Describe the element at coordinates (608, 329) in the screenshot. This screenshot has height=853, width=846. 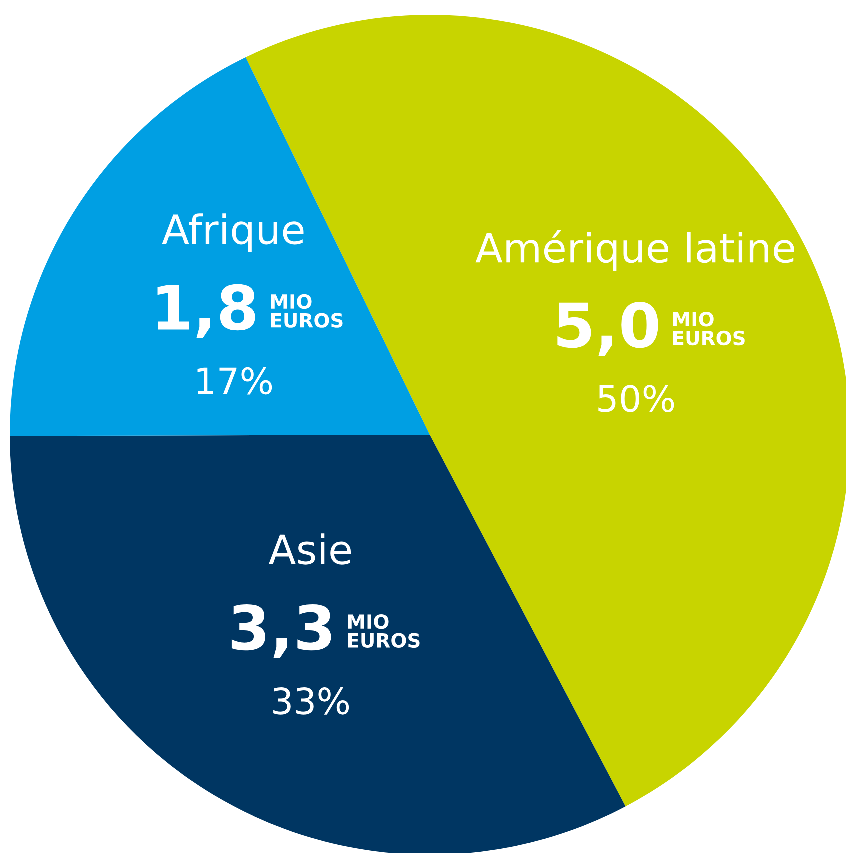
I see `data-label: 5,0` at that location.